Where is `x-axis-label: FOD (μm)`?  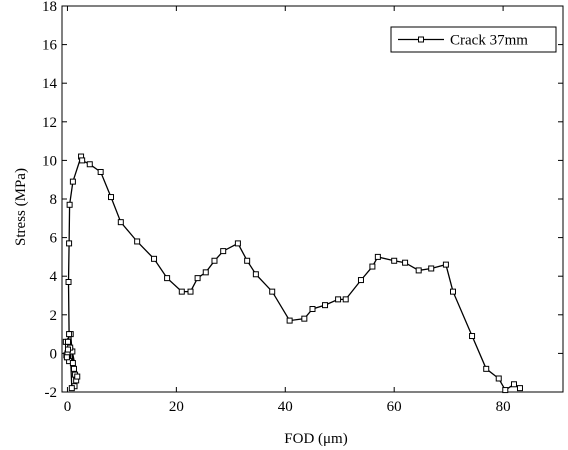
x-axis-label: FOD (μm) is located at coordinates (315, 439).